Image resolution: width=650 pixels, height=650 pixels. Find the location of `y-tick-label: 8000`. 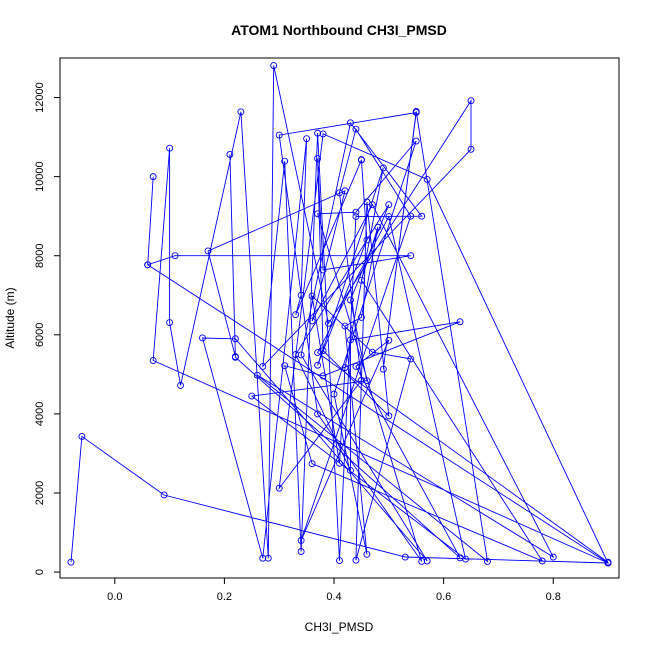

y-tick-label: 8000 is located at coordinates (40, 255).